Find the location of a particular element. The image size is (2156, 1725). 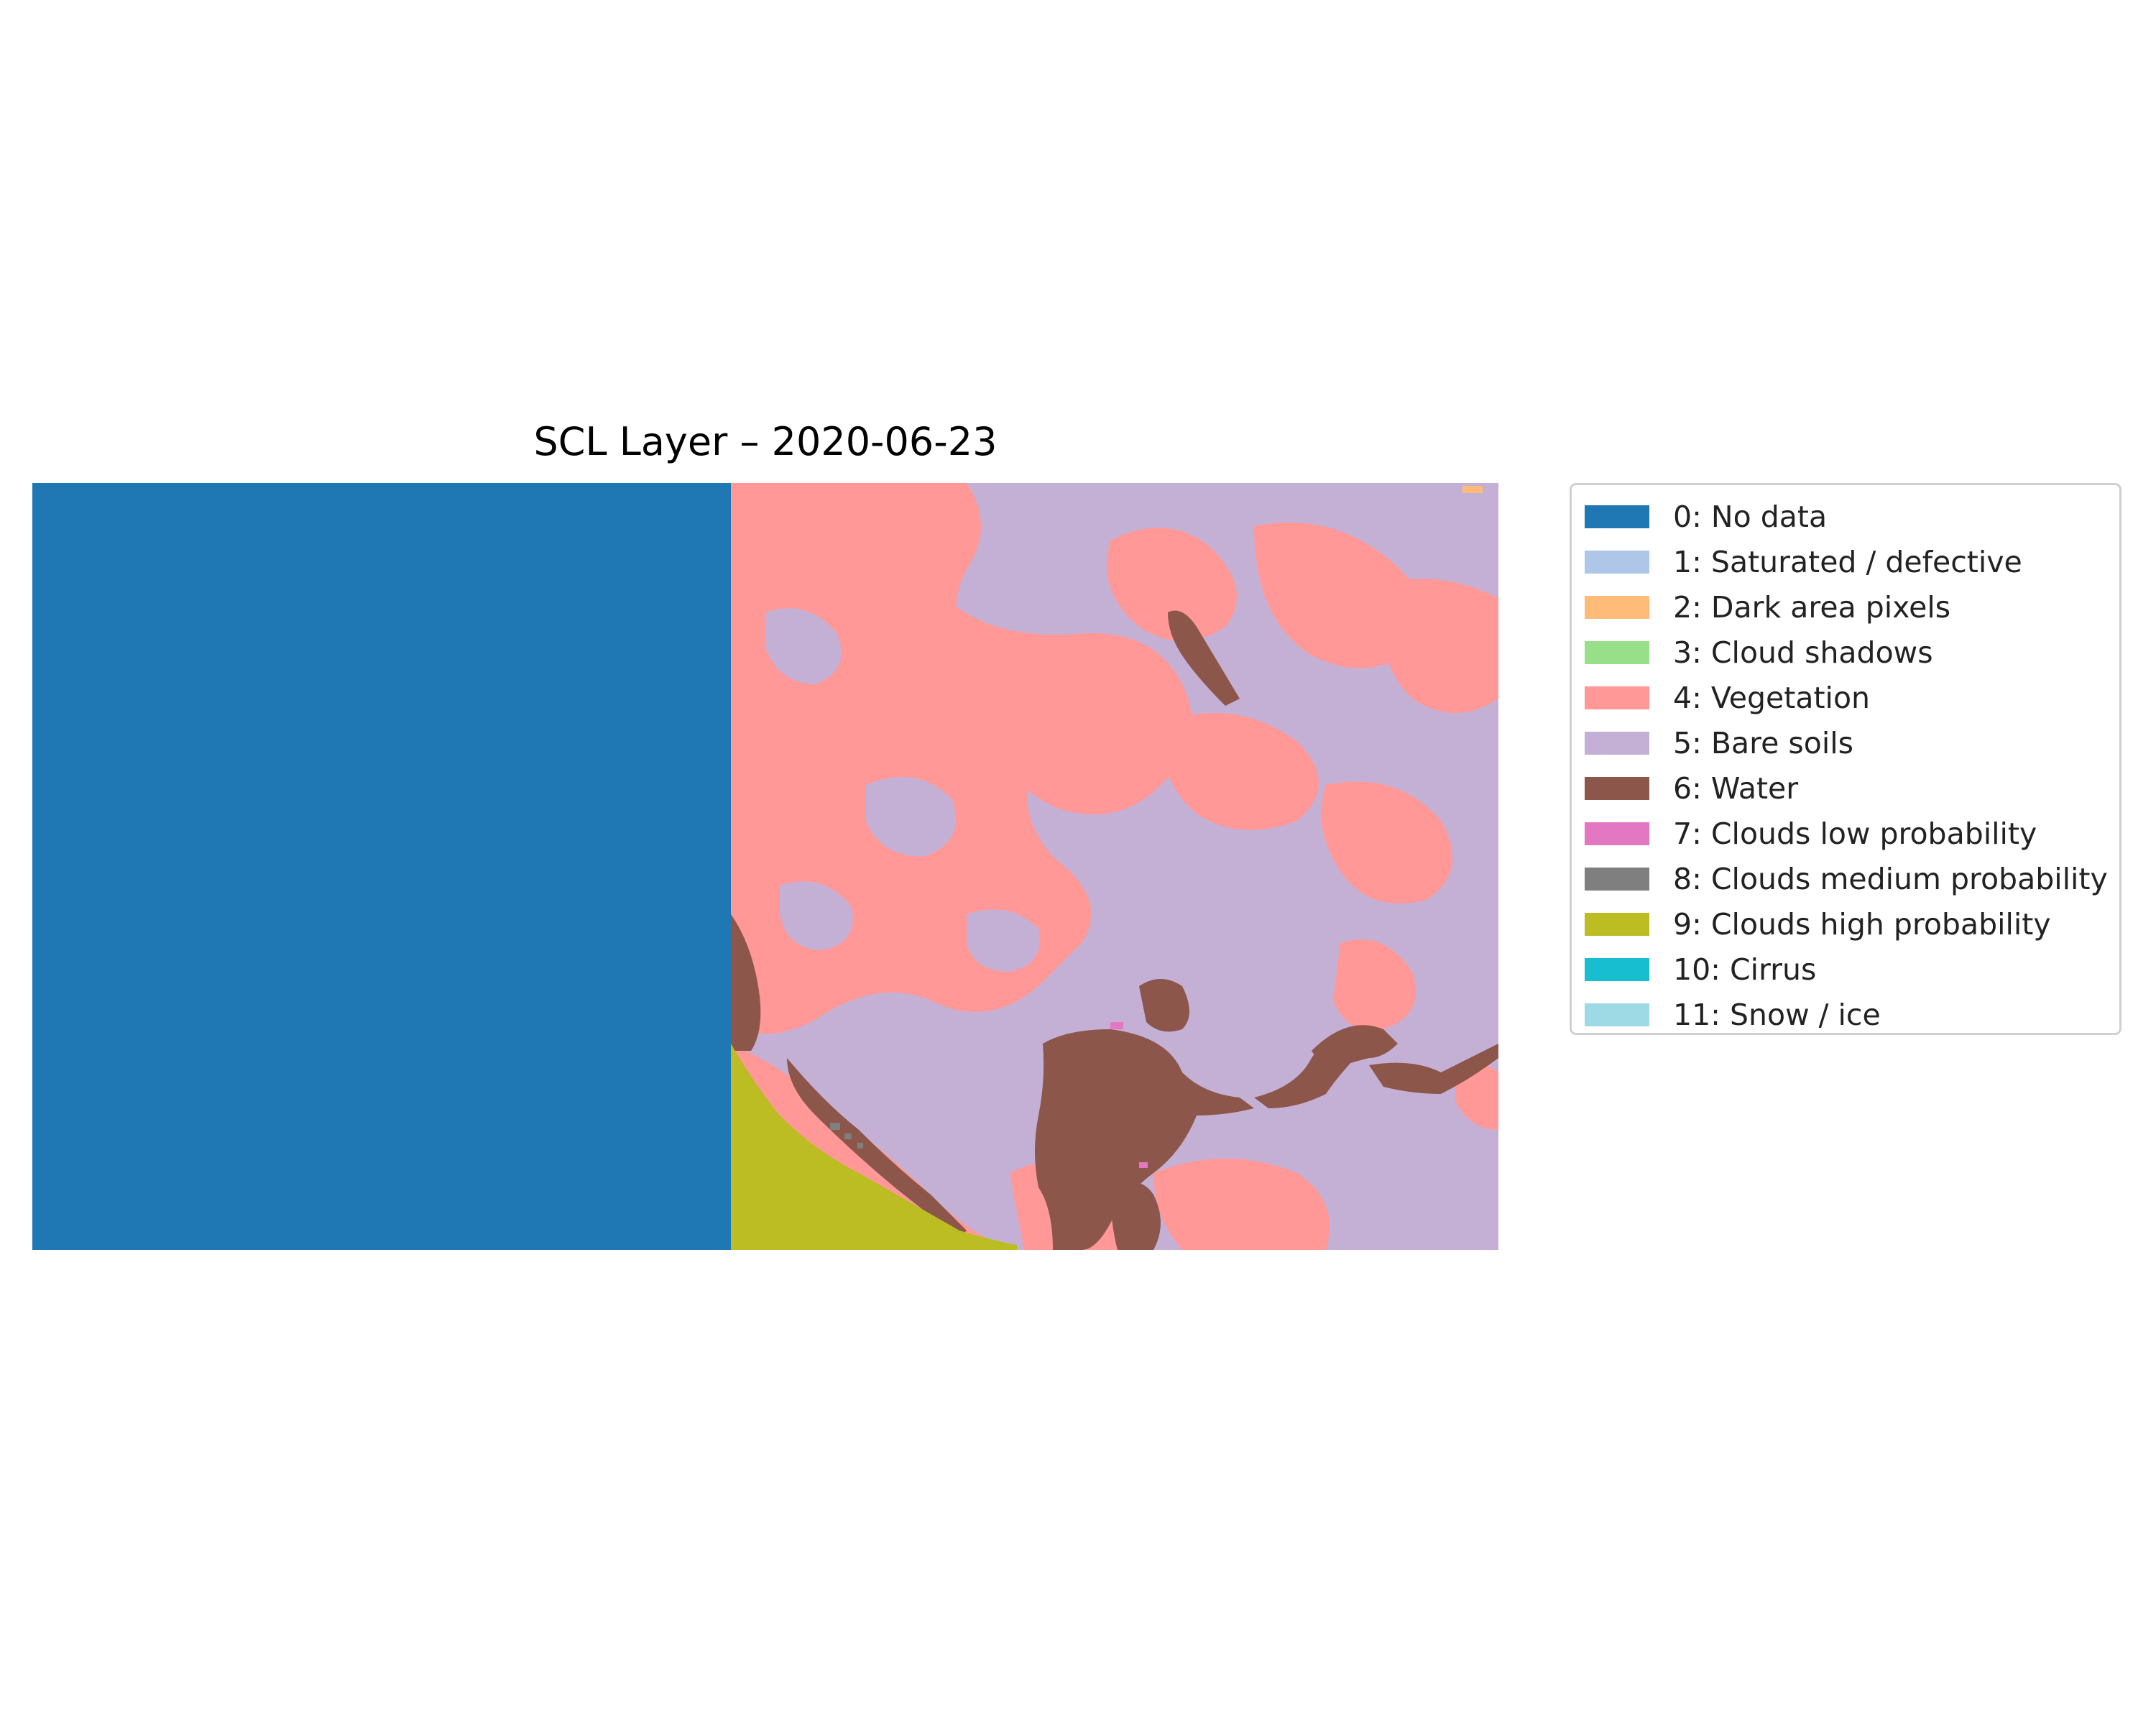

no-data-region is located at coordinates (381, 866).